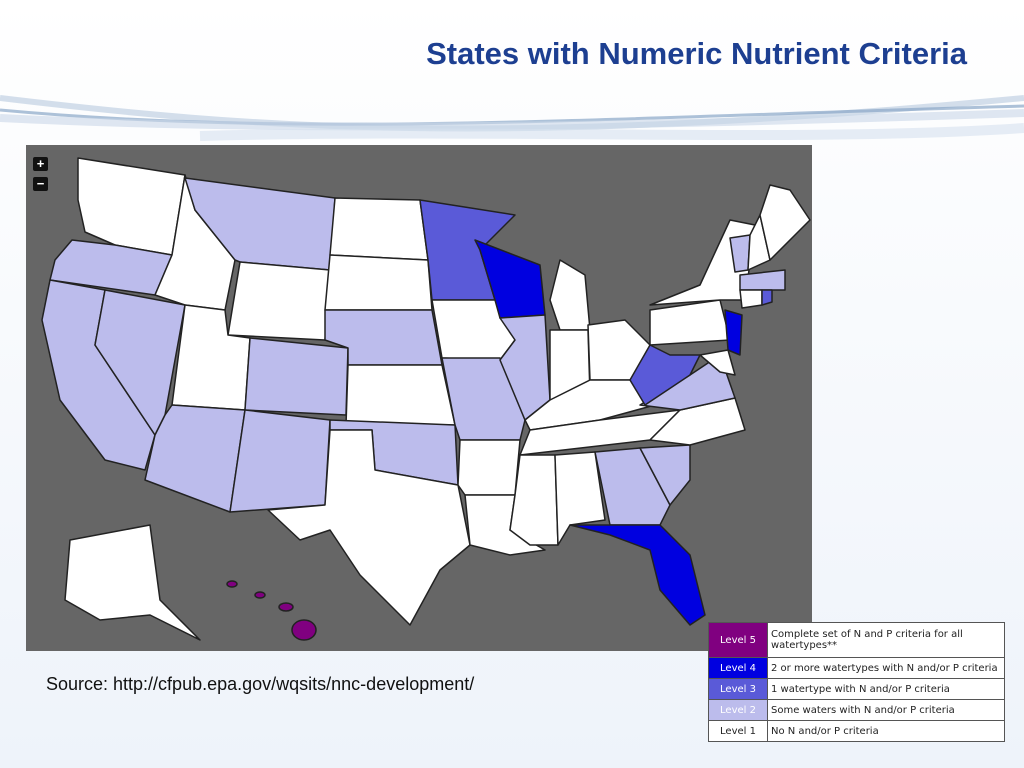 The height and width of the screenshot is (768, 1024). What do you see at coordinates (886, 710) in the screenshot?
I see `legend-description: Some waters with N and/or P criteria` at bounding box center [886, 710].